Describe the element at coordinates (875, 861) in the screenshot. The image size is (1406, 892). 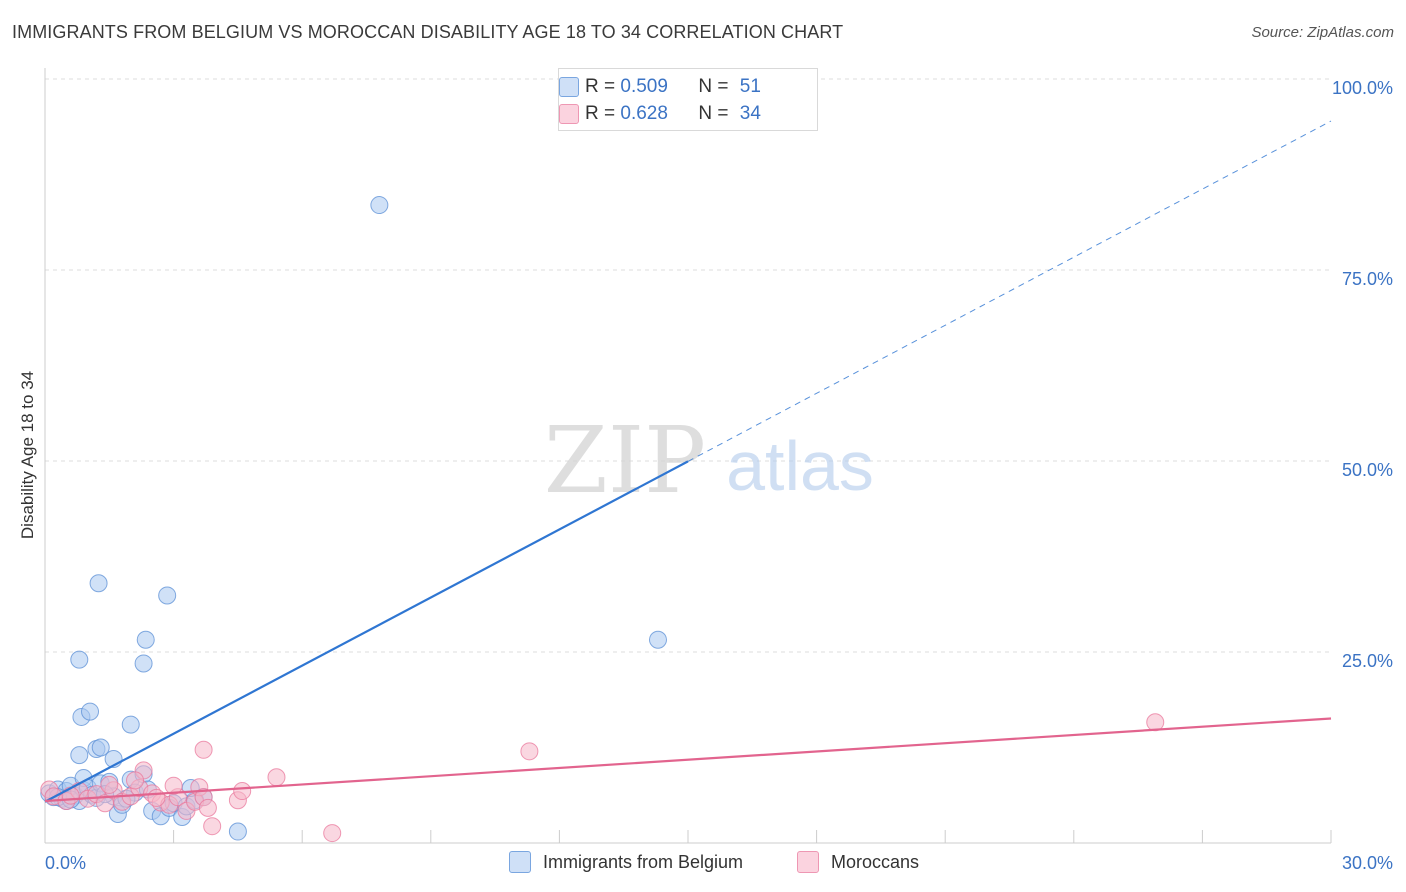
I see `series-label-moroccans: Moroccans` at that location.